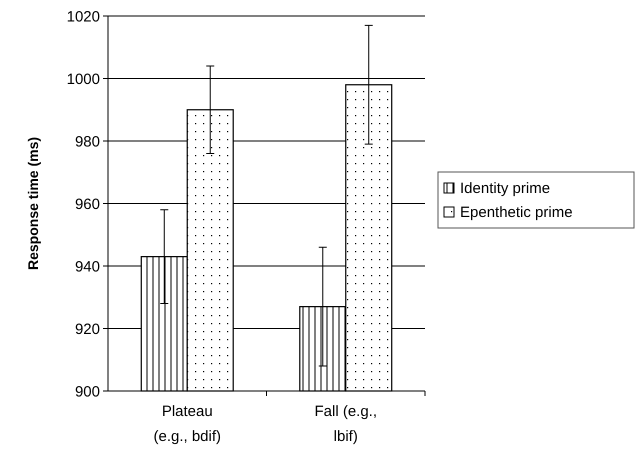 The image size is (636, 456). Describe the element at coordinates (83, 79) in the screenshot. I see `y-tick-label: 1000` at that location.